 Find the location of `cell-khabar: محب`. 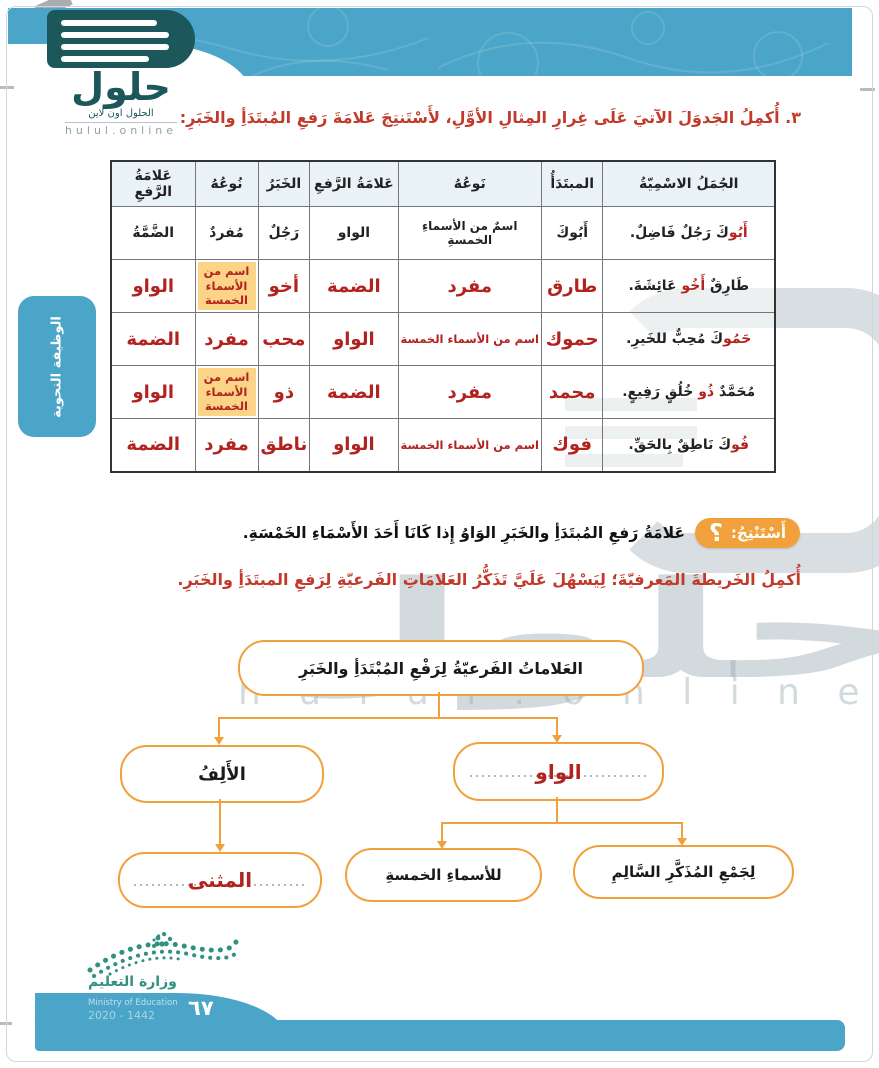

cell-khabar: محب is located at coordinates (284, 339).